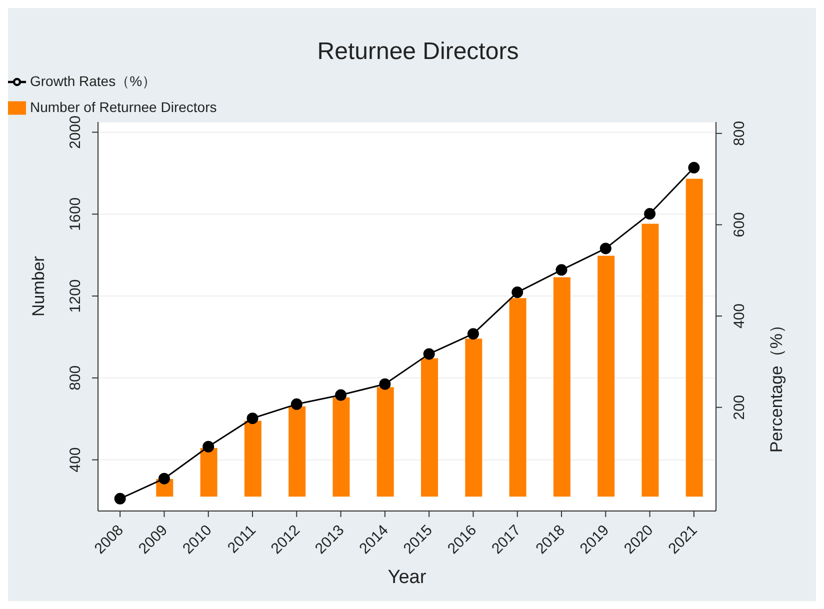 The image size is (824, 609). What do you see at coordinates (123, 107) in the screenshot?
I see `legend-label: Number of Returnee Directors` at bounding box center [123, 107].